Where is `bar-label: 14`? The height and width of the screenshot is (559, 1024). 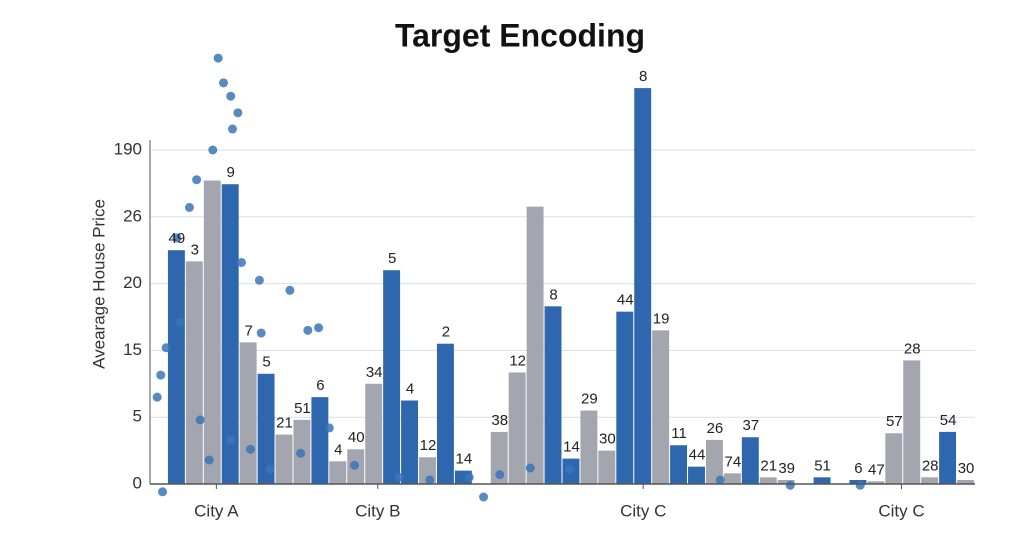 bar-label: 14 is located at coordinates (571, 447).